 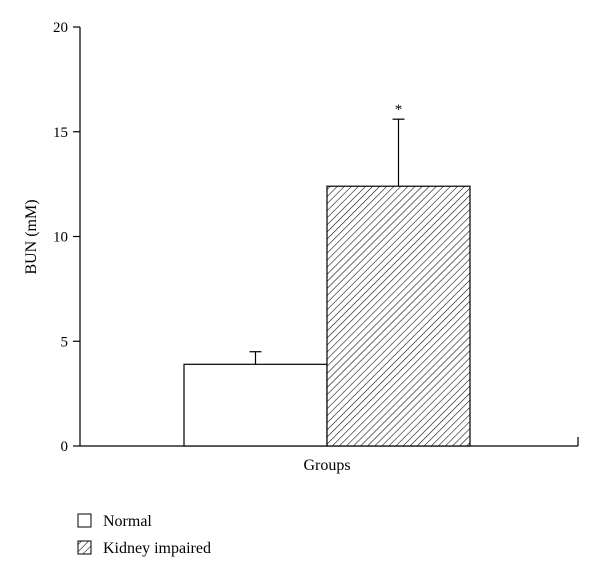 I want to click on y-tick-label: 15, so click(x=60, y=133).